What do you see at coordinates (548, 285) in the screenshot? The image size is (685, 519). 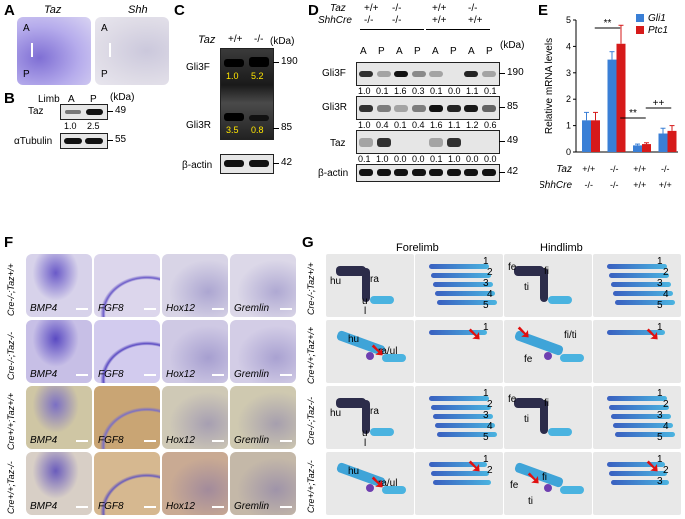 I see `skeletal-prep-image: fe ti fi` at bounding box center [548, 285].